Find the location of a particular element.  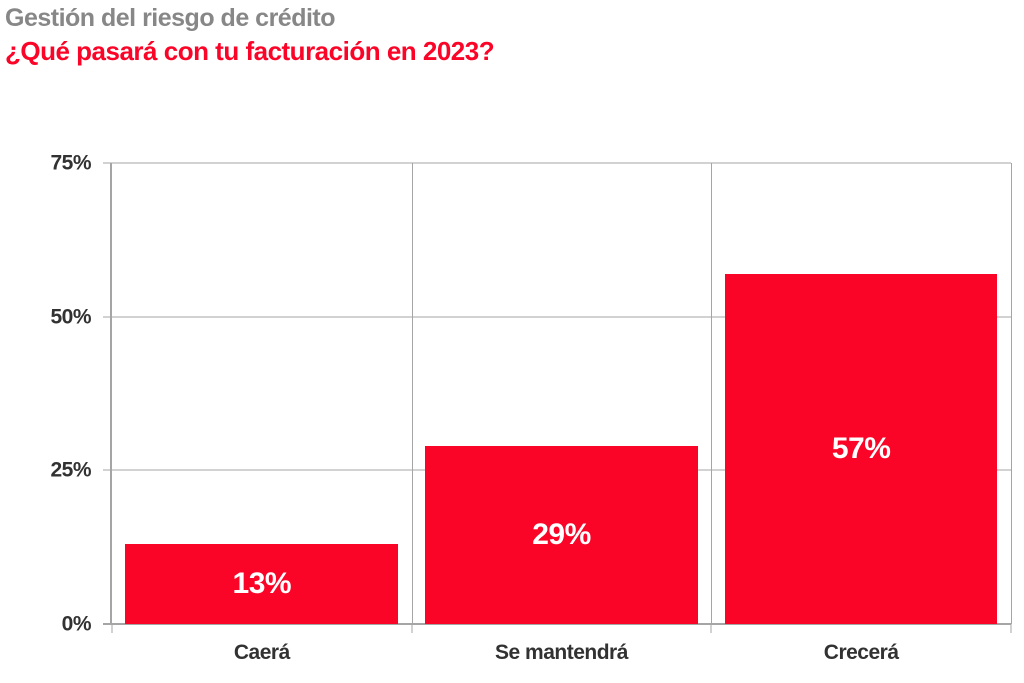

bar: 13% is located at coordinates (262, 584).